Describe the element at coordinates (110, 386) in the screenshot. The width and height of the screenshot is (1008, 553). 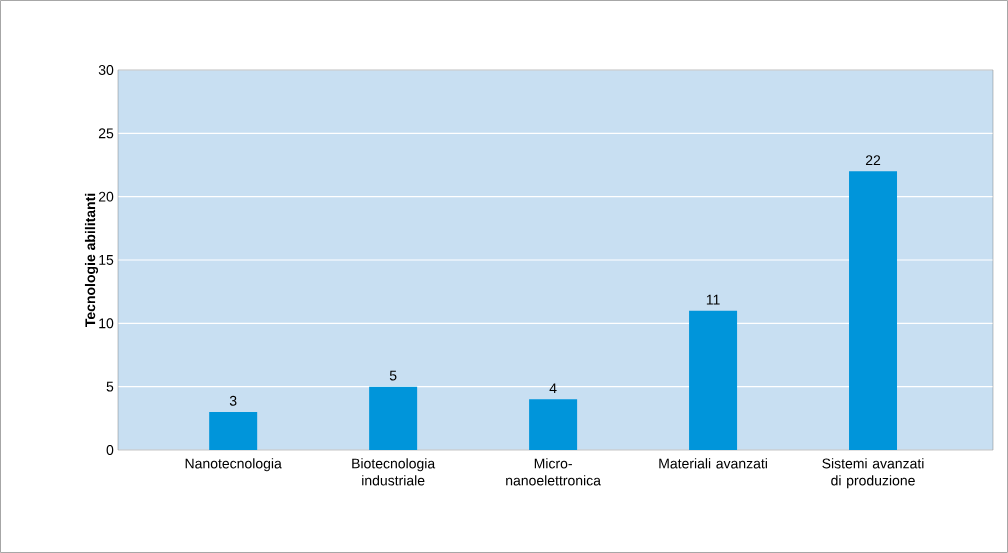
I see `y-tick-label: 5` at that location.